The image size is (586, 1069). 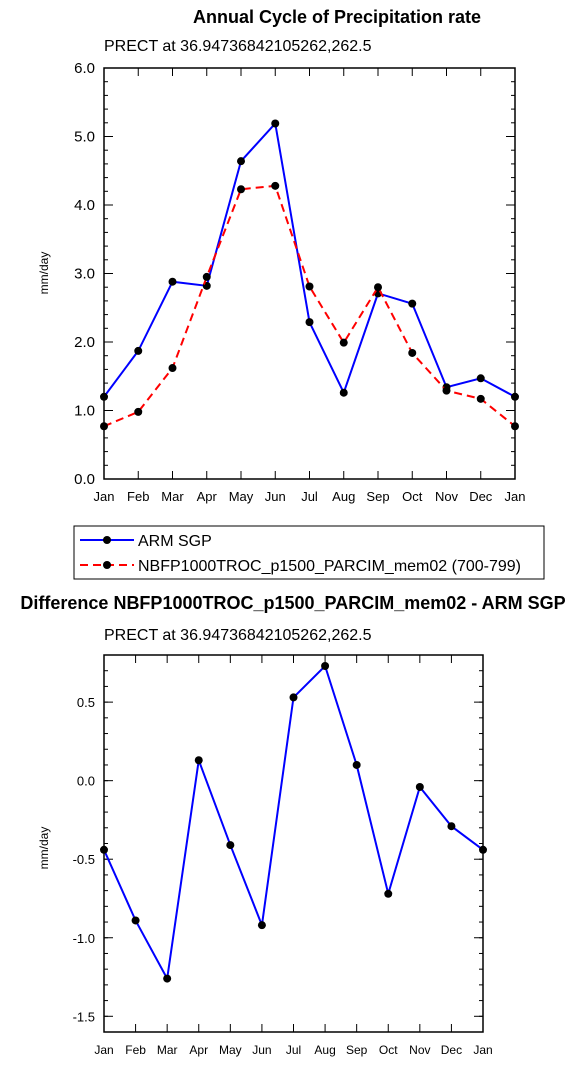 I want to click on y-tick-label: -1.5, so click(x=84, y=1016).